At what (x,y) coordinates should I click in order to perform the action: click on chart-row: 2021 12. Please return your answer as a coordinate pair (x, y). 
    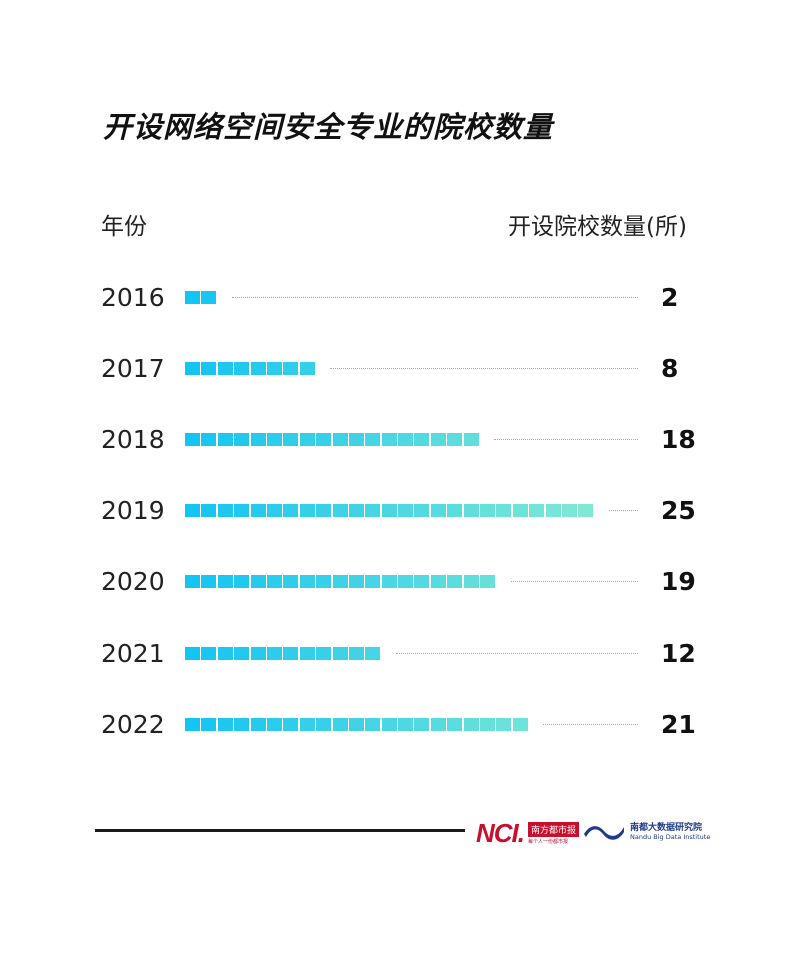
    Looking at the image, I should click on (400, 654).